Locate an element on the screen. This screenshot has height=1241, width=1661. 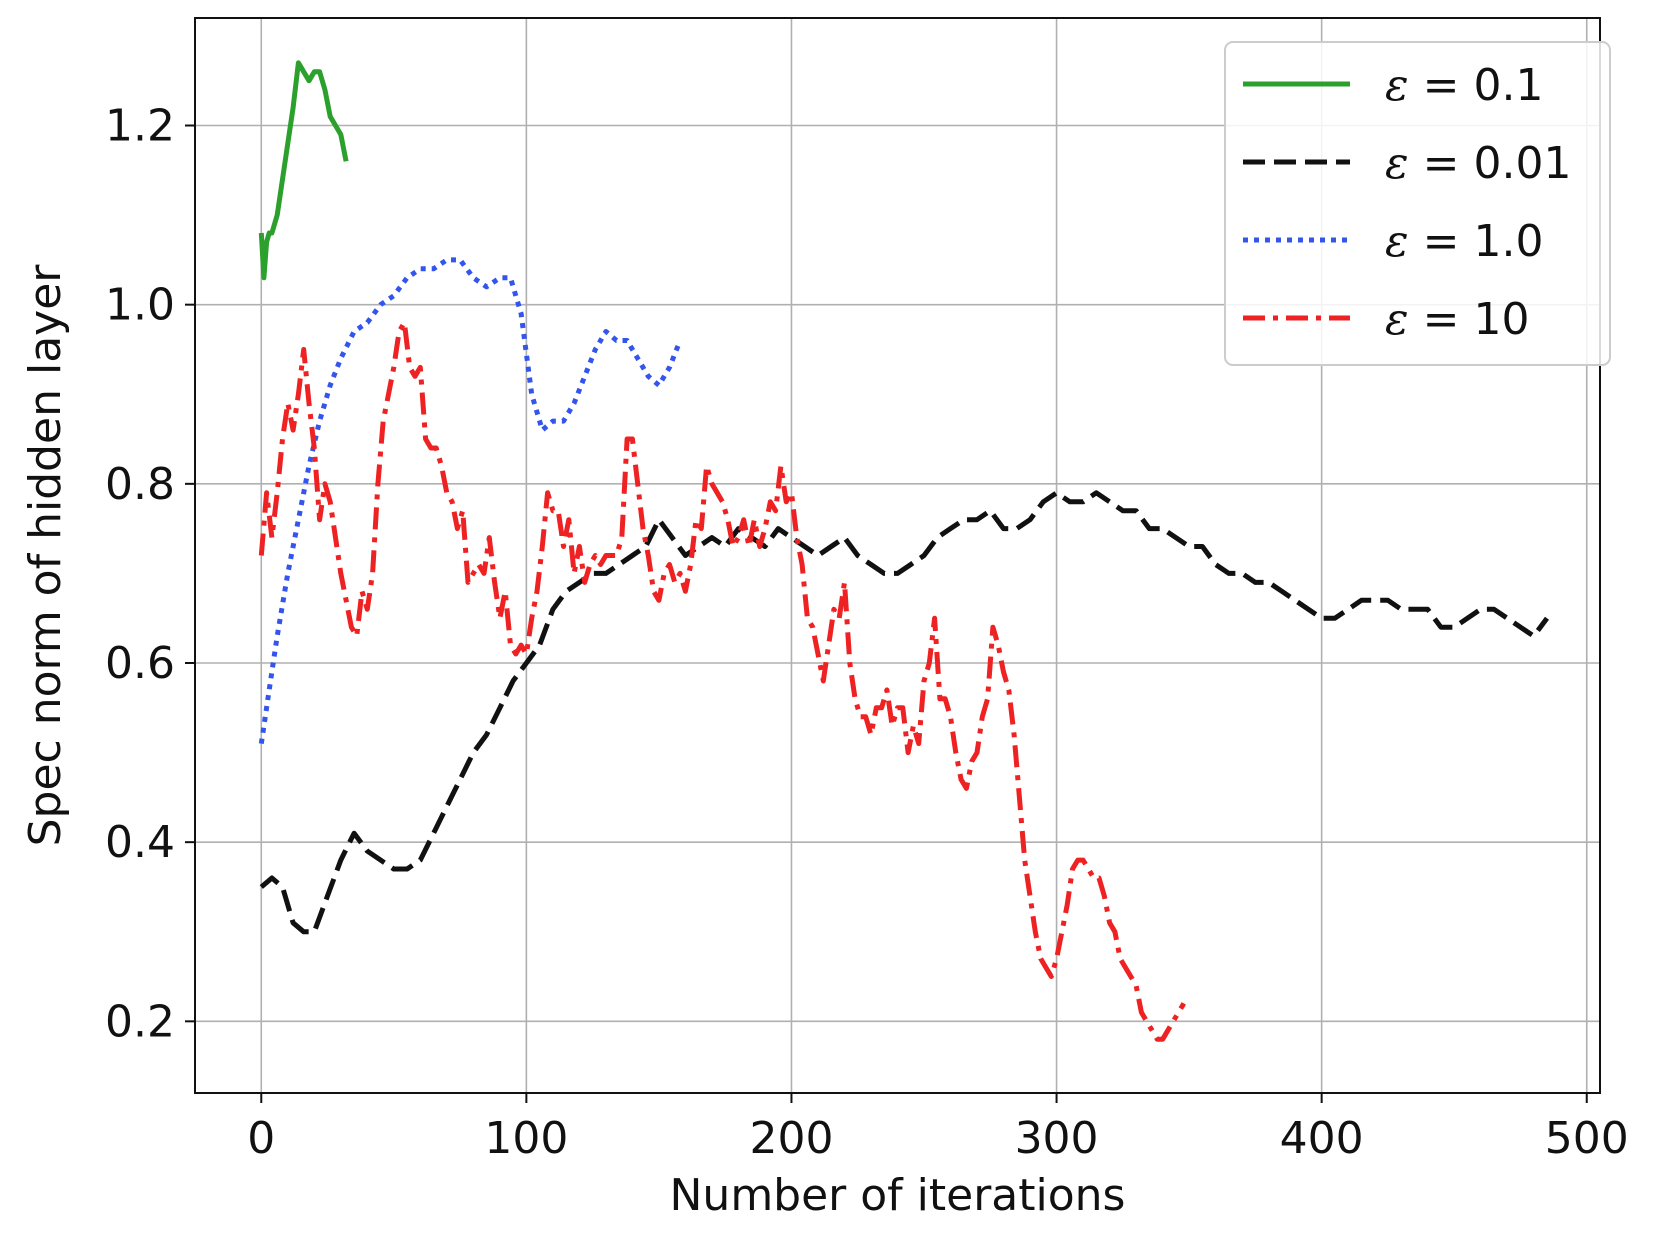
legend-label-0: ε = 0.1 is located at coordinates (1464, 85).